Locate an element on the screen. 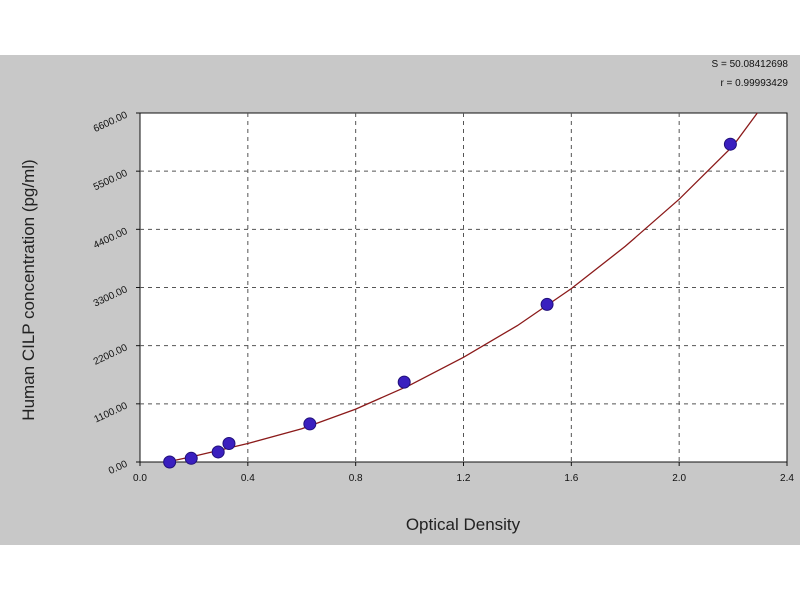  x-tick-label: 0.8 is located at coordinates (356, 478).